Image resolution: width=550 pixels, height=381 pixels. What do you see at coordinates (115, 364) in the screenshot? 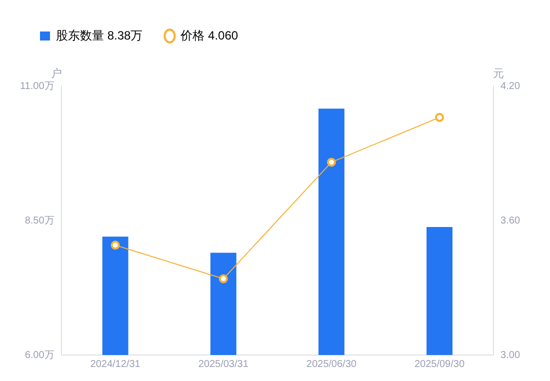
I see `x-tick-label: 2024/12/31` at bounding box center [115, 364].